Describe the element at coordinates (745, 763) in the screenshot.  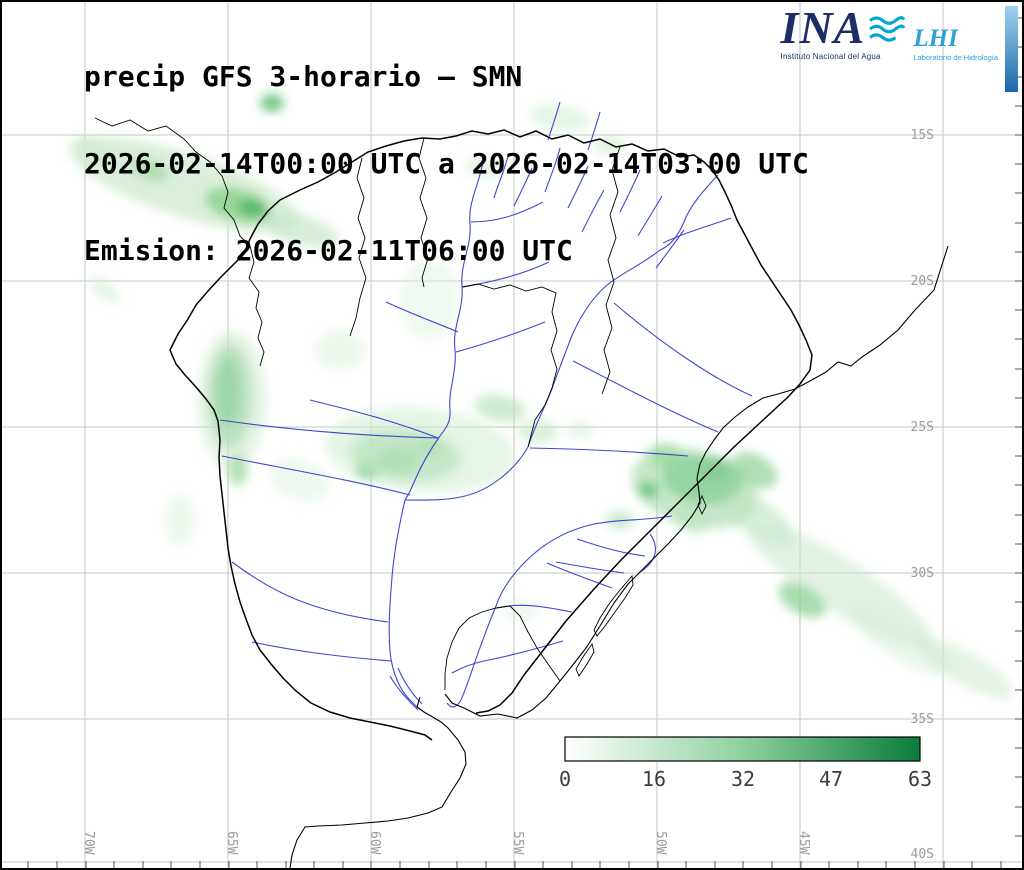
I see `colorbar: 0 16 32 47 63` at that location.